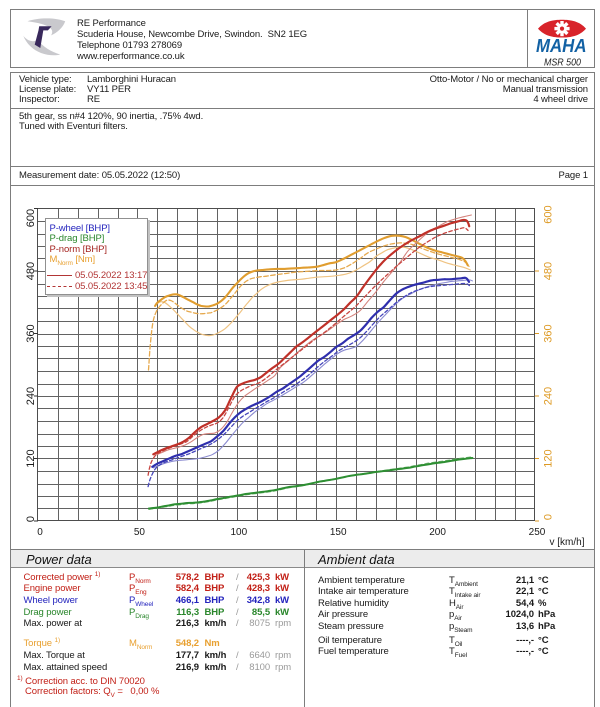  What do you see at coordinates (437, 532) in the screenshot?
I see `svg-text: 200` at bounding box center [437, 532].